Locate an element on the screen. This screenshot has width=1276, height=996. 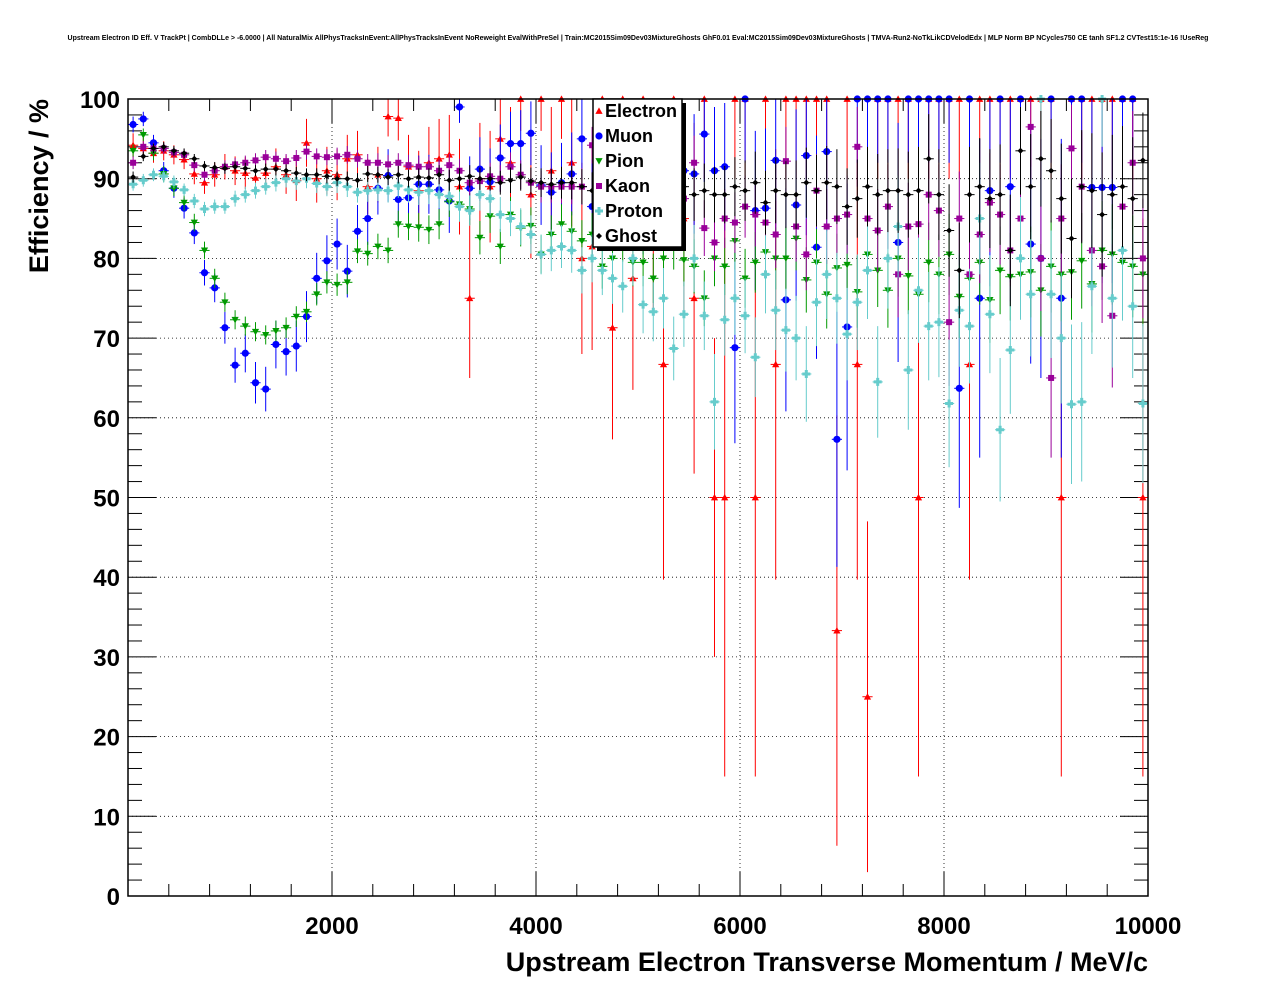
y-tick-label: 20 is located at coordinates (106, 738).